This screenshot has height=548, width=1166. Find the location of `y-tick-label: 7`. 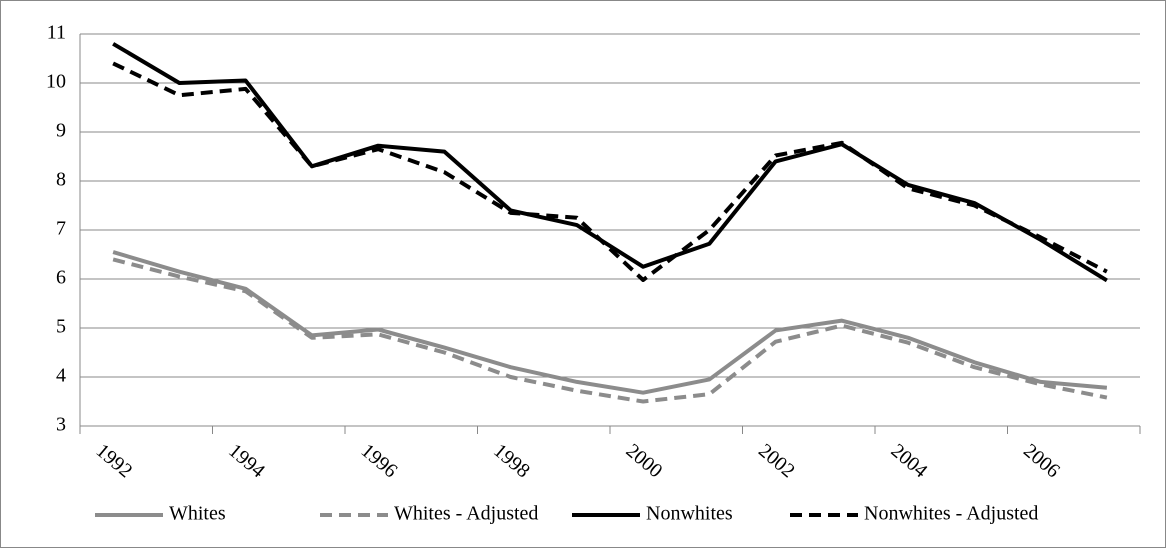

y-tick-label: 7 is located at coordinates (61, 229).